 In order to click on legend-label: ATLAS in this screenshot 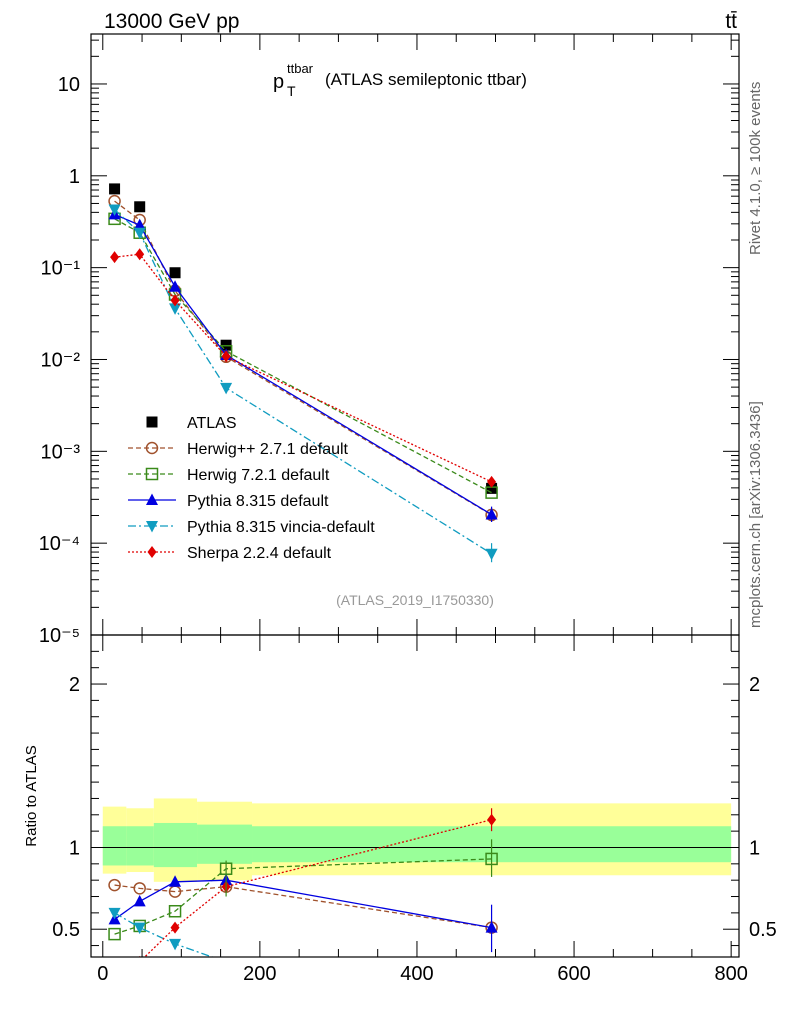, I will do `click(212, 423)`.